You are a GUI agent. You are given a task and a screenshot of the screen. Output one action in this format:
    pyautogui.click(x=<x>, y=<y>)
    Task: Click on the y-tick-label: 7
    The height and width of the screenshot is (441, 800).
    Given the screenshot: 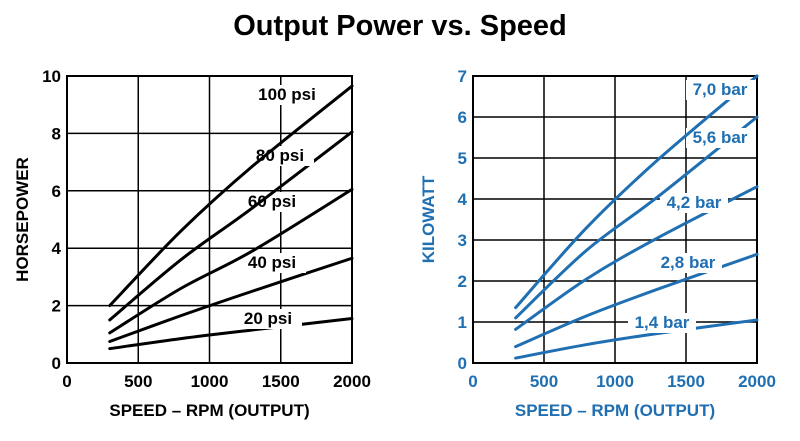 What is the action you would take?
    pyautogui.click(x=462, y=76)
    